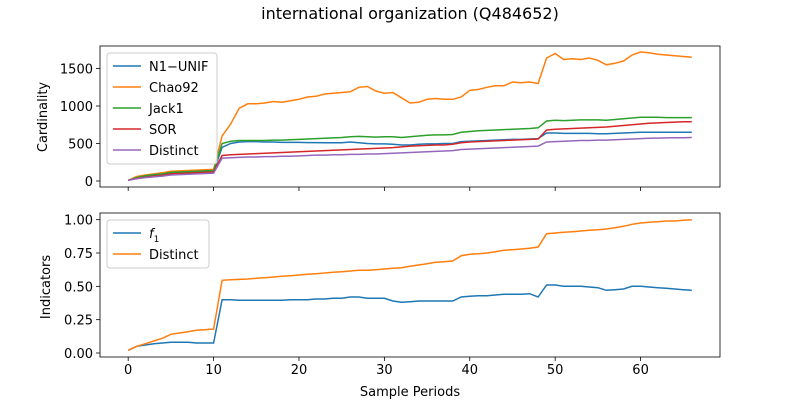  I want to click on y-tick-label: 1500, so click(76, 70).